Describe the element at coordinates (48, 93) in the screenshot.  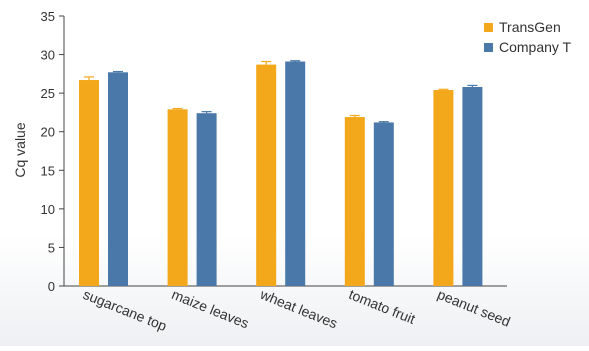
I see `y-tick-label: 25` at that location.